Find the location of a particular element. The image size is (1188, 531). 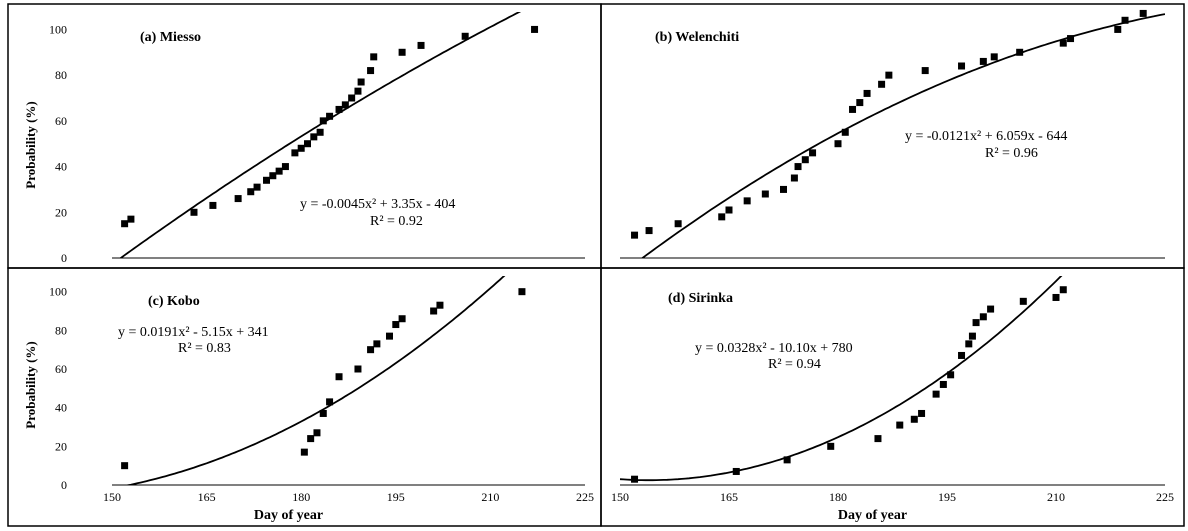

fit-r-squared: R² = 0.96 is located at coordinates (1011, 153).